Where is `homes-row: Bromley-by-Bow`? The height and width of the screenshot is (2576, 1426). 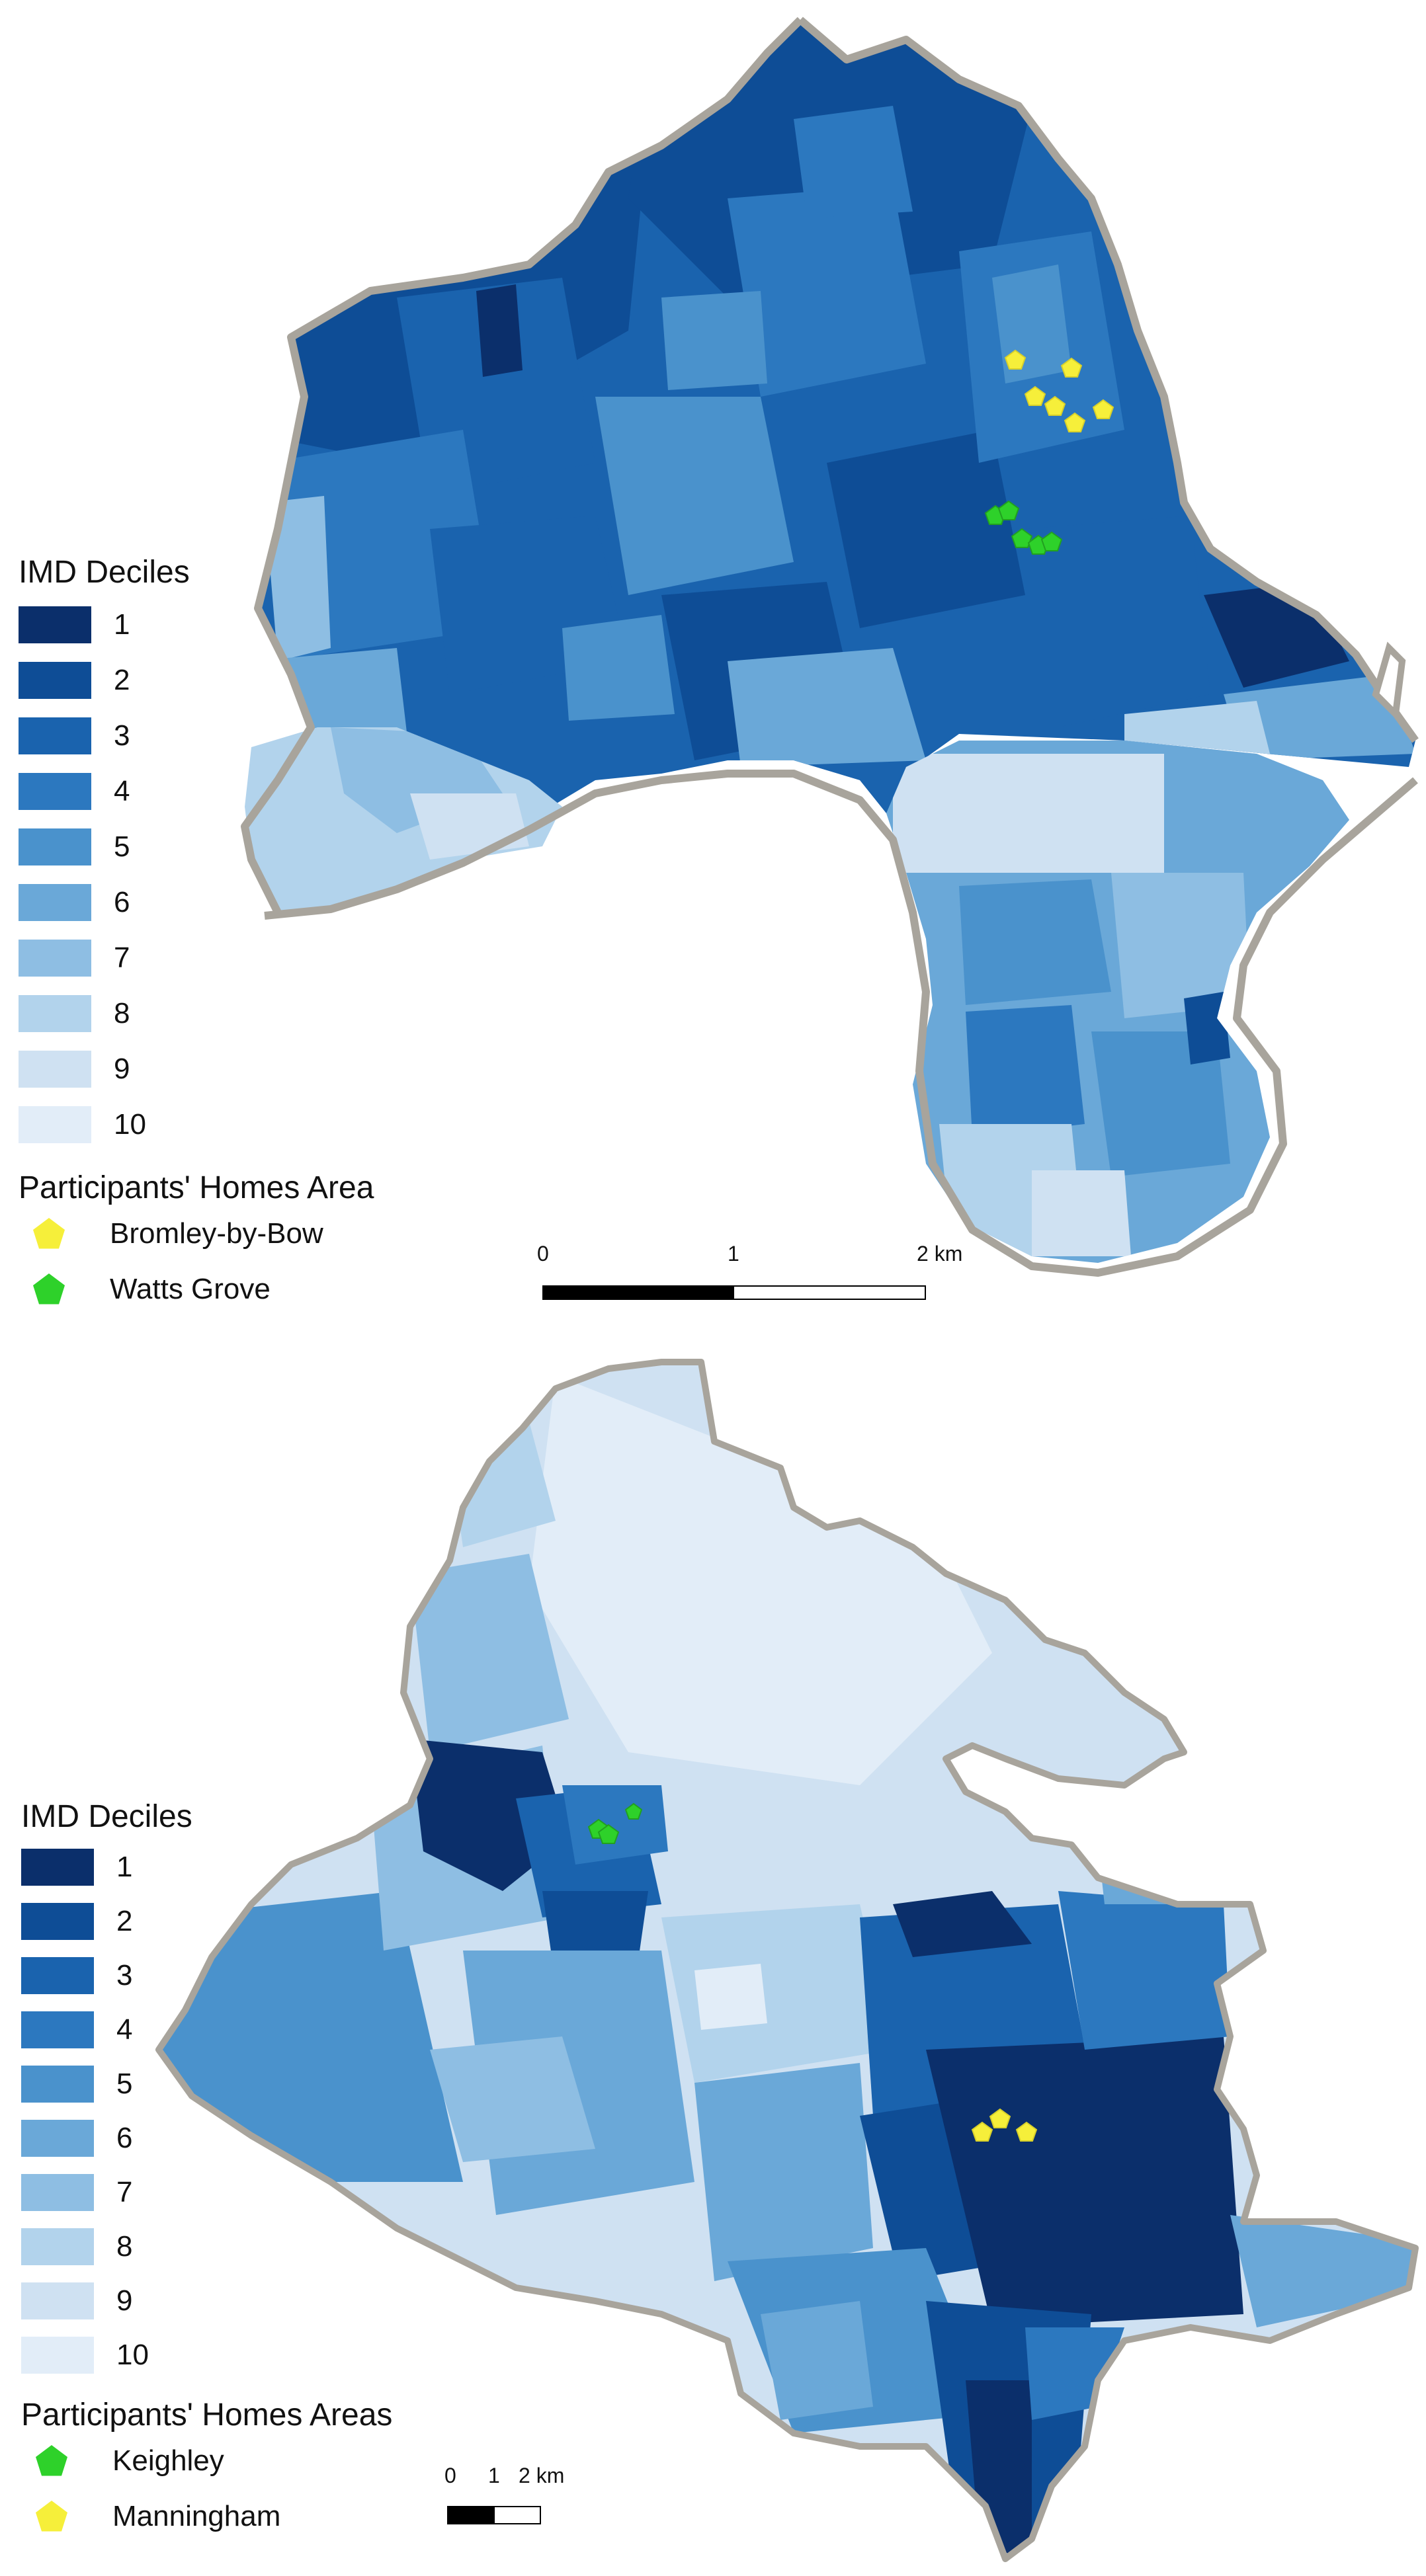 homes-row: Bromley-by-Bow is located at coordinates (196, 1234).